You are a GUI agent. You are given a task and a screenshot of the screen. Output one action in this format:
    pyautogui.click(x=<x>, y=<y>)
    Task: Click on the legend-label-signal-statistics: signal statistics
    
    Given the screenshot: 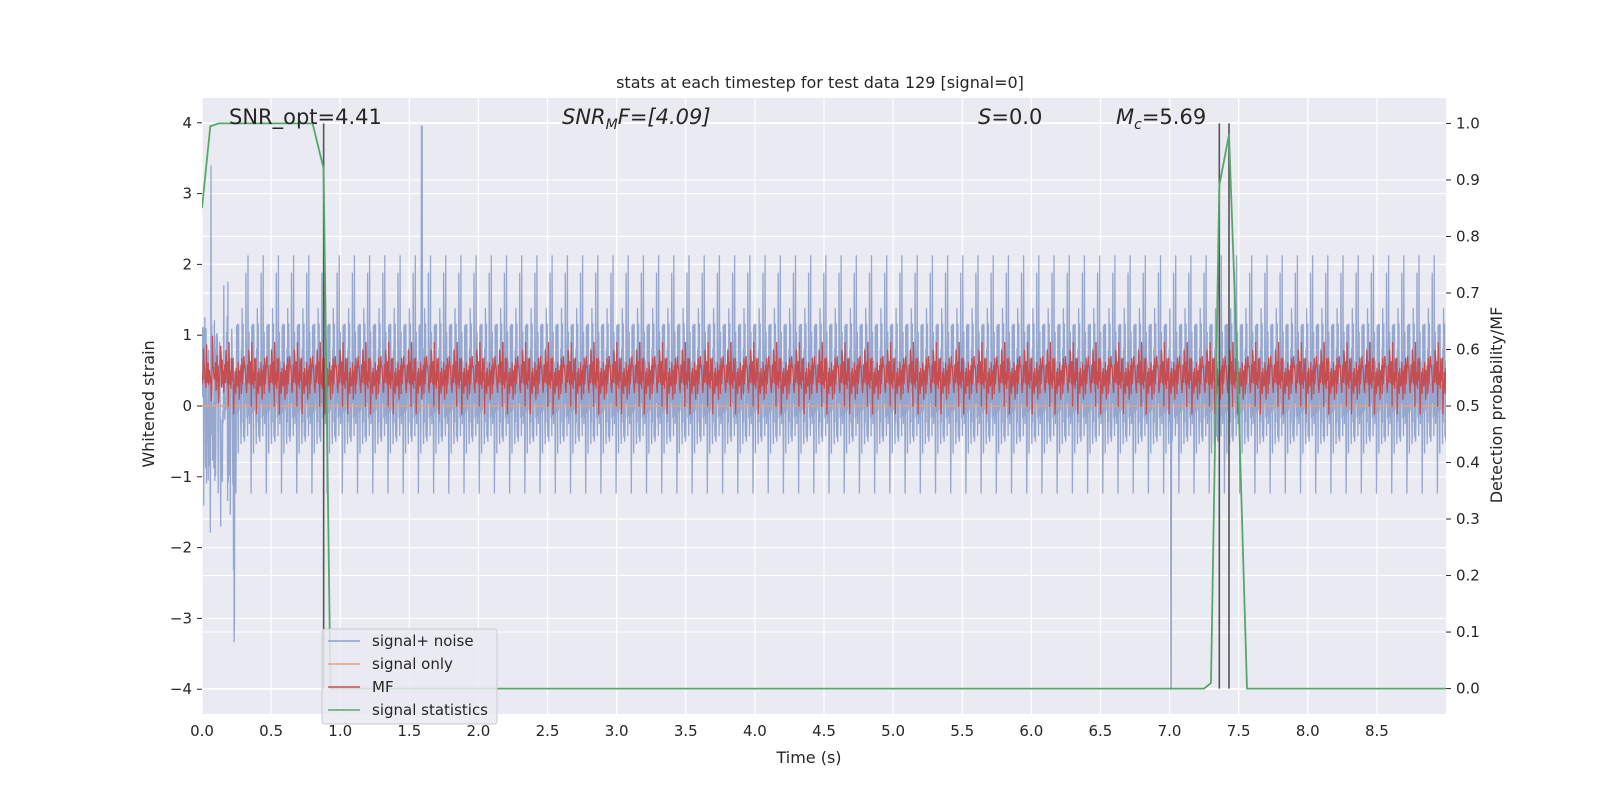 What is the action you would take?
    pyautogui.click(x=430, y=710)
    